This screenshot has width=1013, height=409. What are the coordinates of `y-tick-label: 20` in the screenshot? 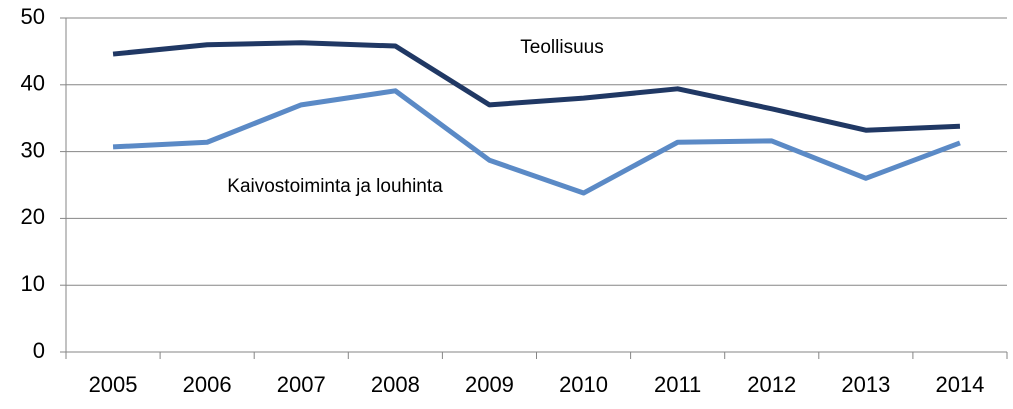 It's located at (33, 216).